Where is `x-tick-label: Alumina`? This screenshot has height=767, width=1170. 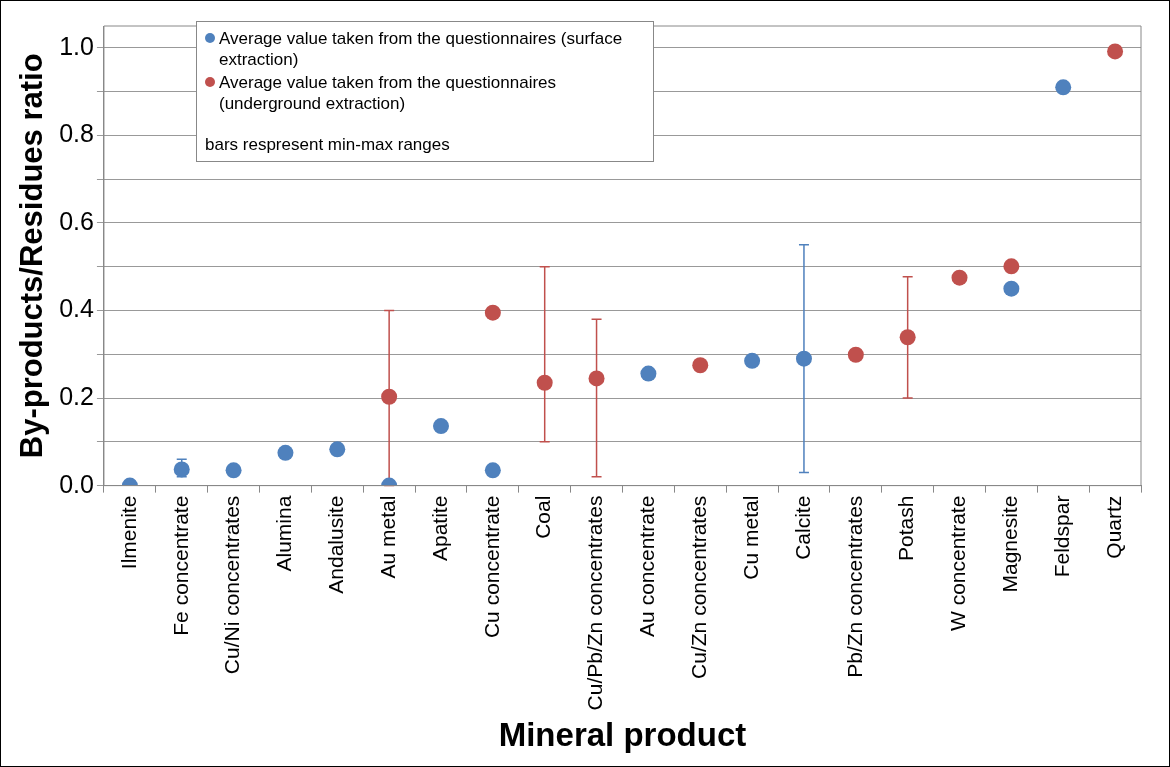 x-tick-label: Alumina is located at coordinates (284, 533).